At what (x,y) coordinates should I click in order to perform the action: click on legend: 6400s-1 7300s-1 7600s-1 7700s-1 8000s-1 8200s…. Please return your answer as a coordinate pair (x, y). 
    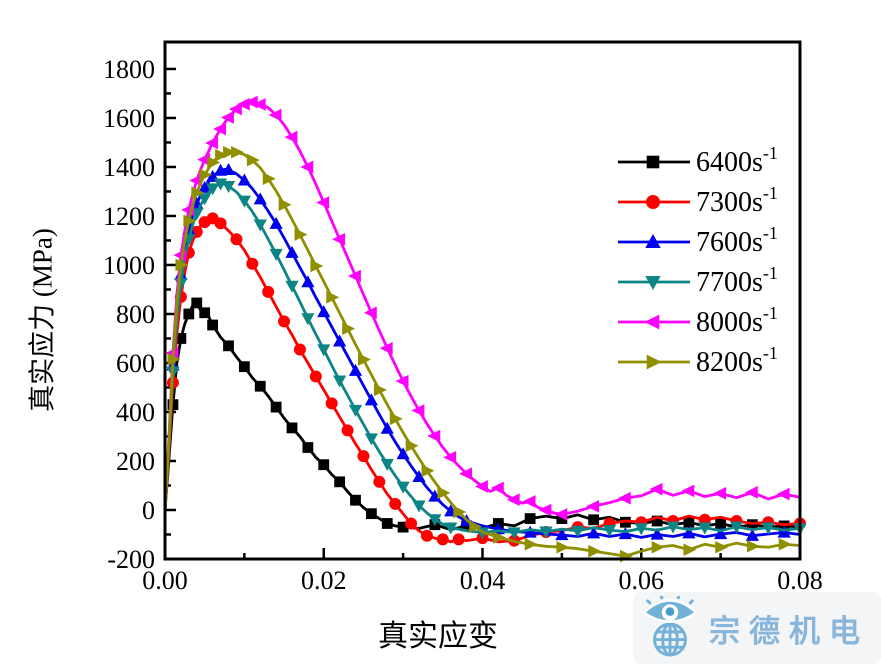
    Looking at the image, I should click on (698, 260).